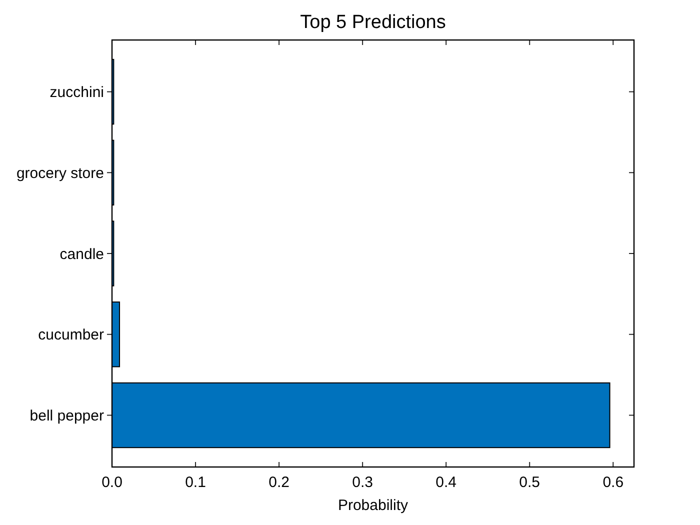  What do you see at coordinates (613, 482) in the screenshot?
I see `x-tick-label: 0.6` at bounding box center [613, 482].